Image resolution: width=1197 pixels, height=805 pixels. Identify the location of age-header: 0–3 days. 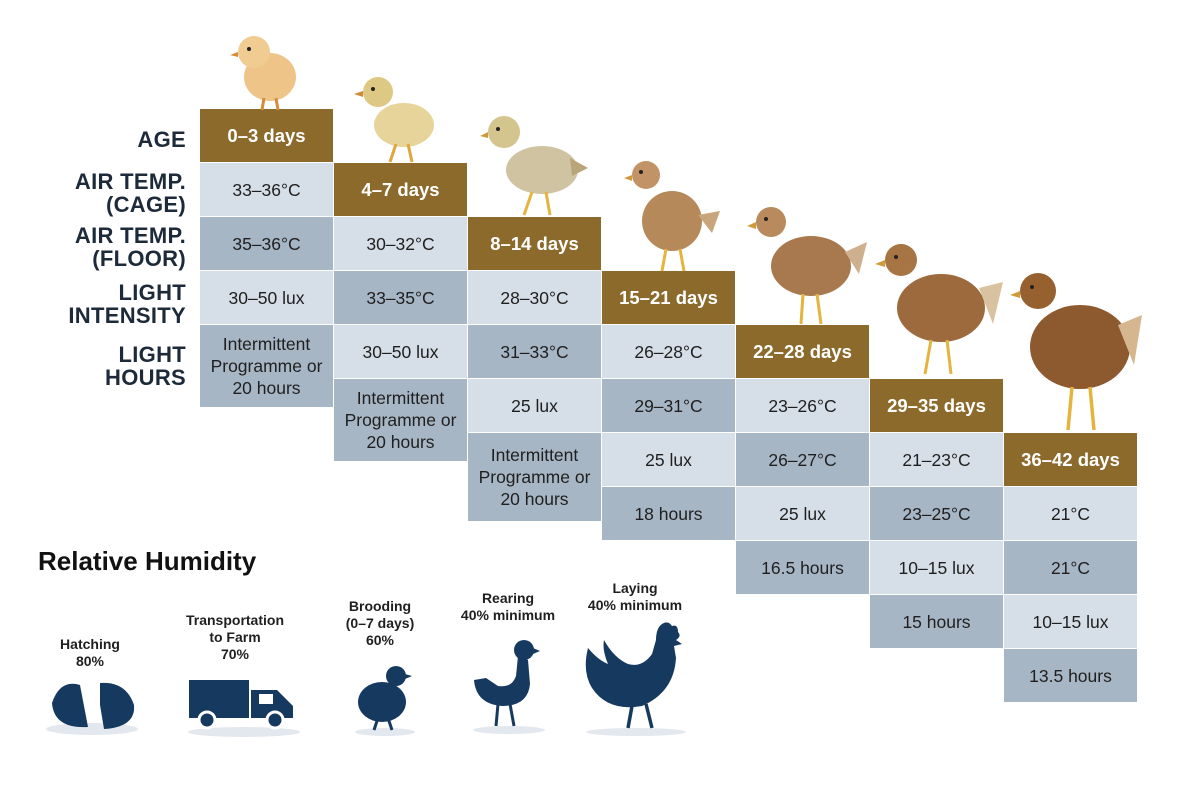
(266, 135).